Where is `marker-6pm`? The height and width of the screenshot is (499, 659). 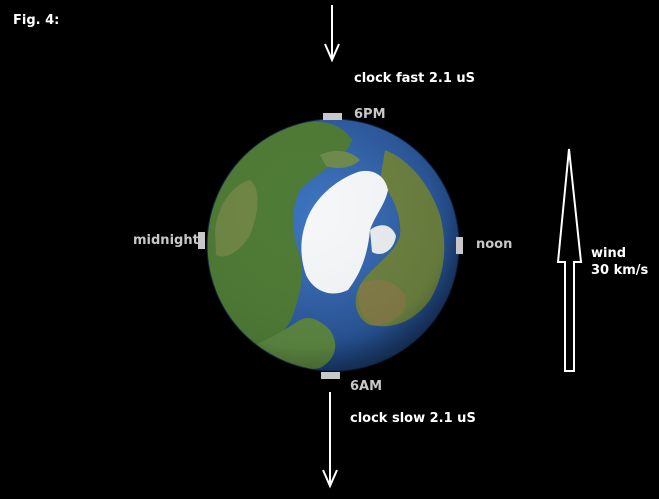 marker-6pm is located at coordinates (332, 116).